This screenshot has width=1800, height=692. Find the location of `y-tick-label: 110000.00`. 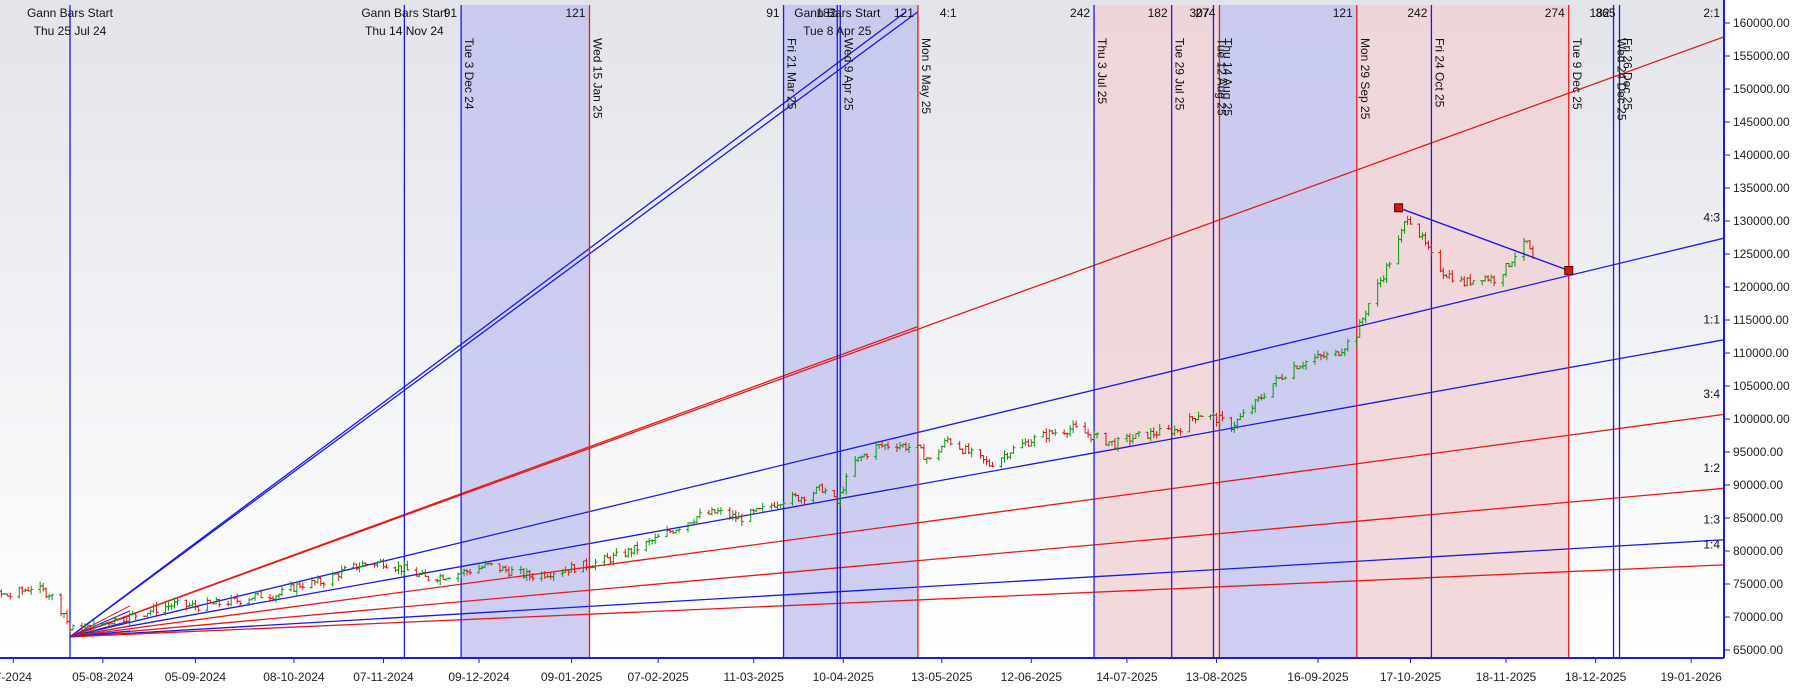

y-tick-label: 110000.00 is located at coordinates (1761, 353).